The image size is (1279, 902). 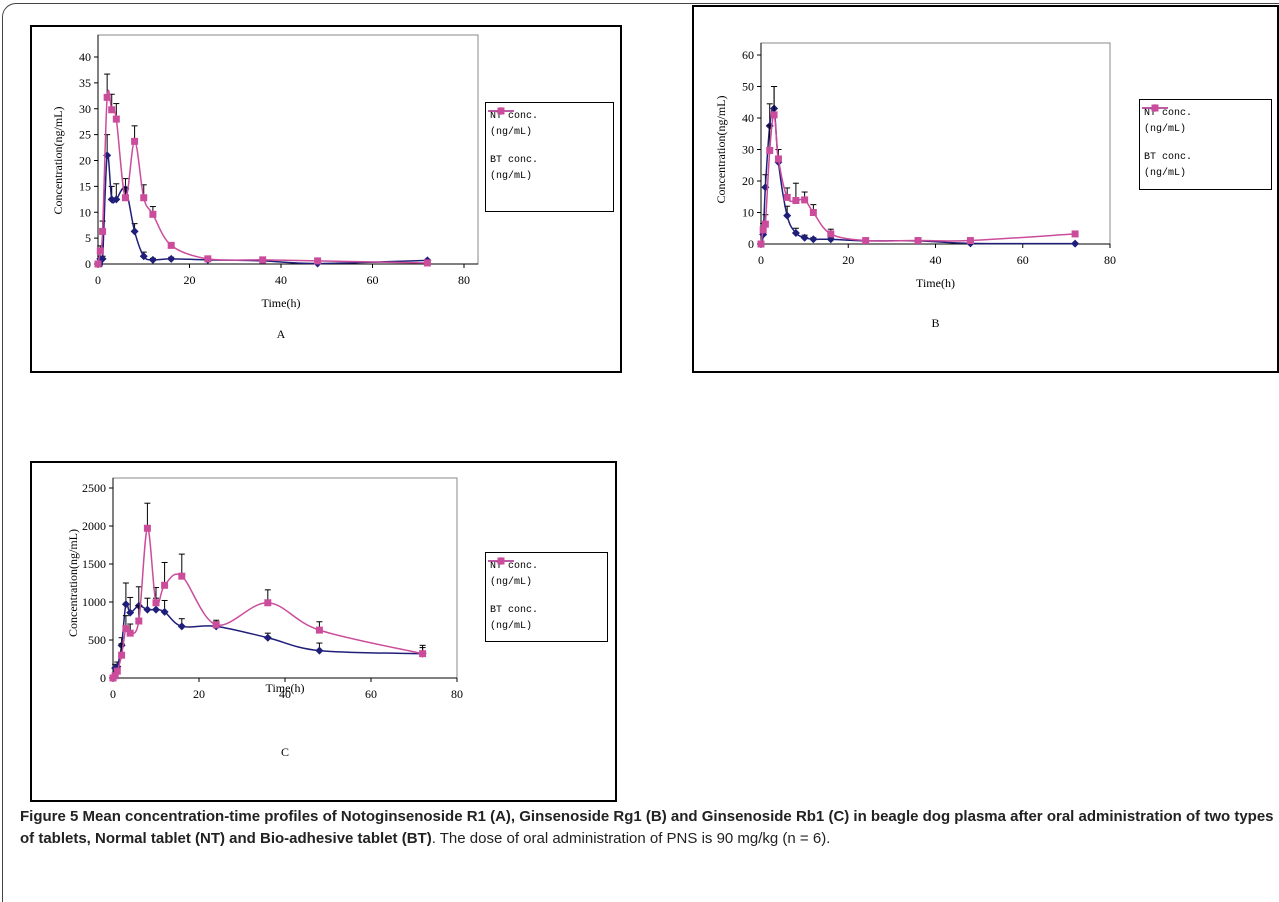 I want to click on y-tick-label: 25, so click(x=85, y=135).